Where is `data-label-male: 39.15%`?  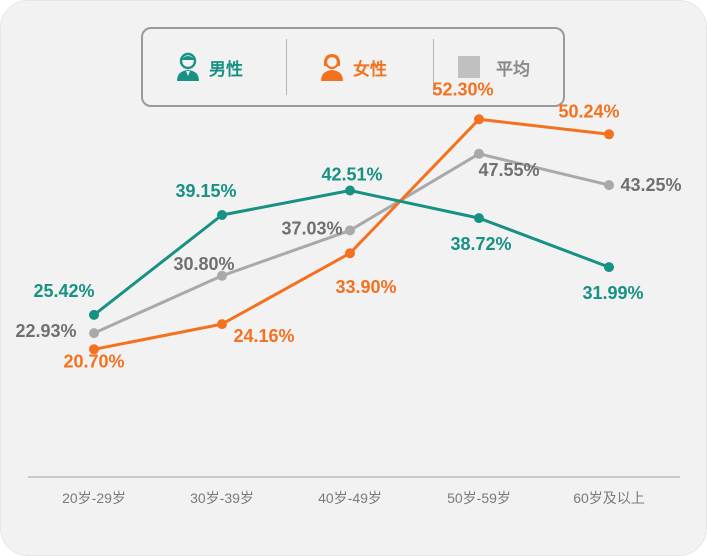 data-label-male: 39.15% is located at coordinates (205, 191).